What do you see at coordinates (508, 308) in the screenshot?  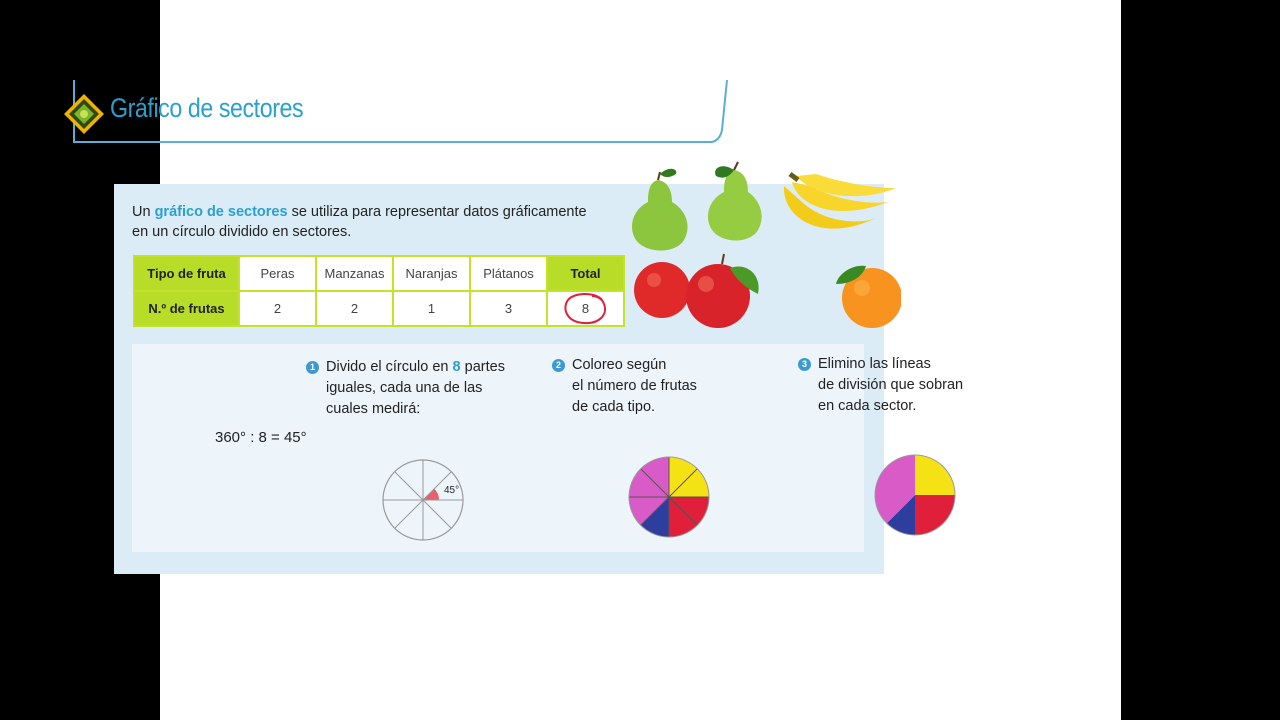 I see `count-platanos: 3` at bounding box center [508, 308].